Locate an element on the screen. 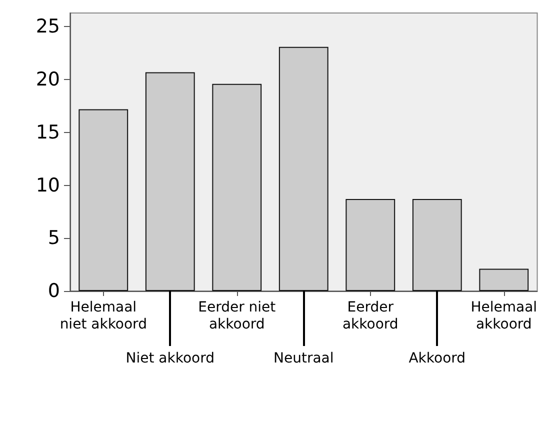 Image resolution: width=548 pixels, height=421 pixels. y-tick-label: 25 is located at coordinates (48, 27).